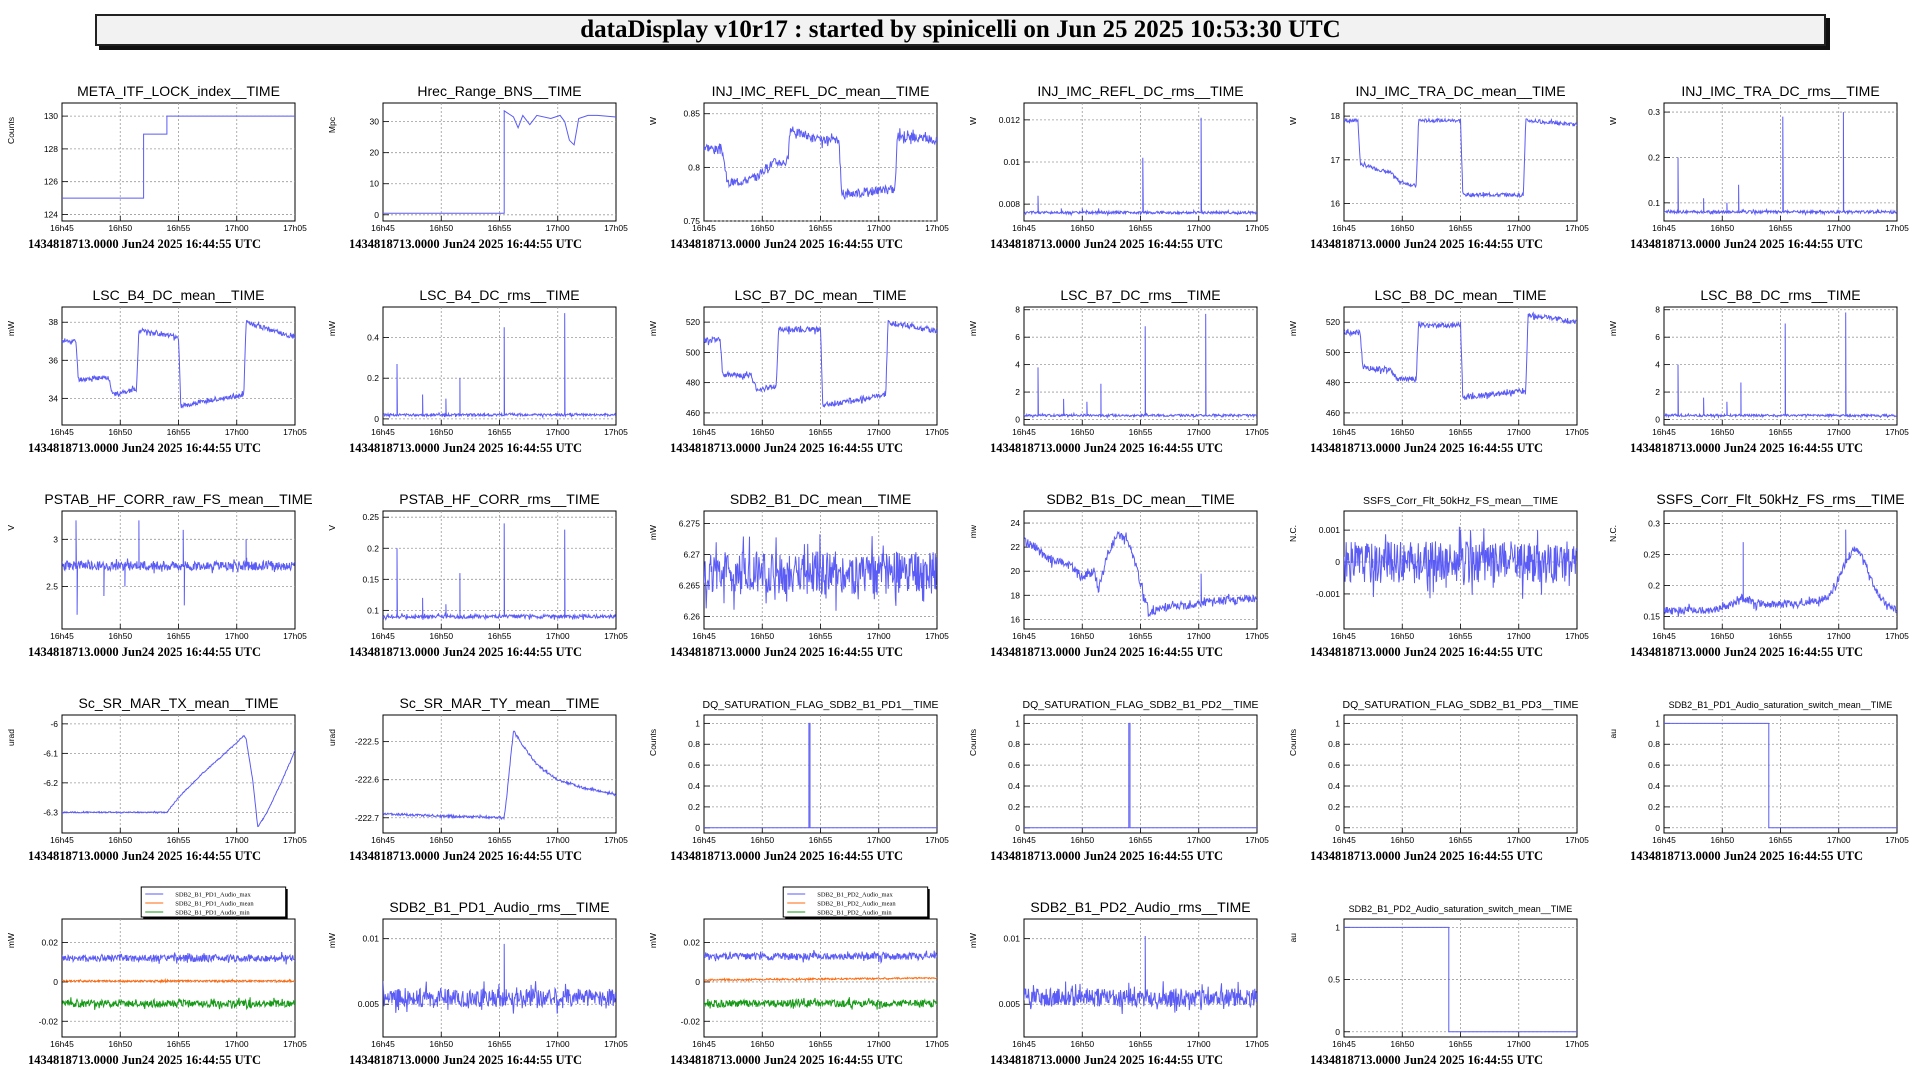 Image resolution: width=1916 pixels, height=1081 pixels. I want to click on y-axis-label: Counts, so click(653, 742).